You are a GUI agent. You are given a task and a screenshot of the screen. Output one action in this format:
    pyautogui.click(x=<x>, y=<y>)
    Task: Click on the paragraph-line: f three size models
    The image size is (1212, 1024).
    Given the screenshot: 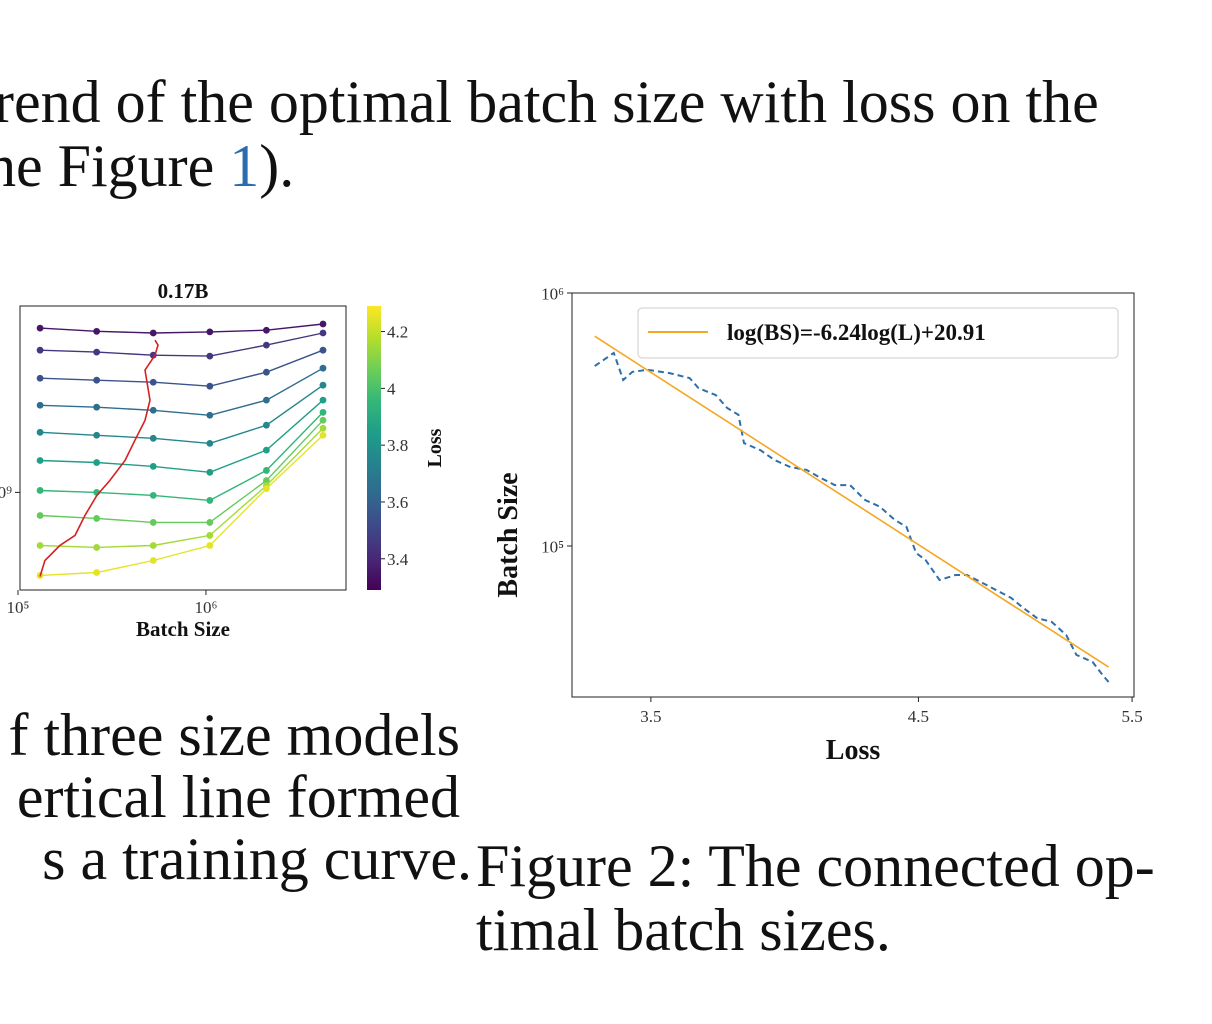 What is the action you would take?
    pyautogui.click(x=235, y=735)
    